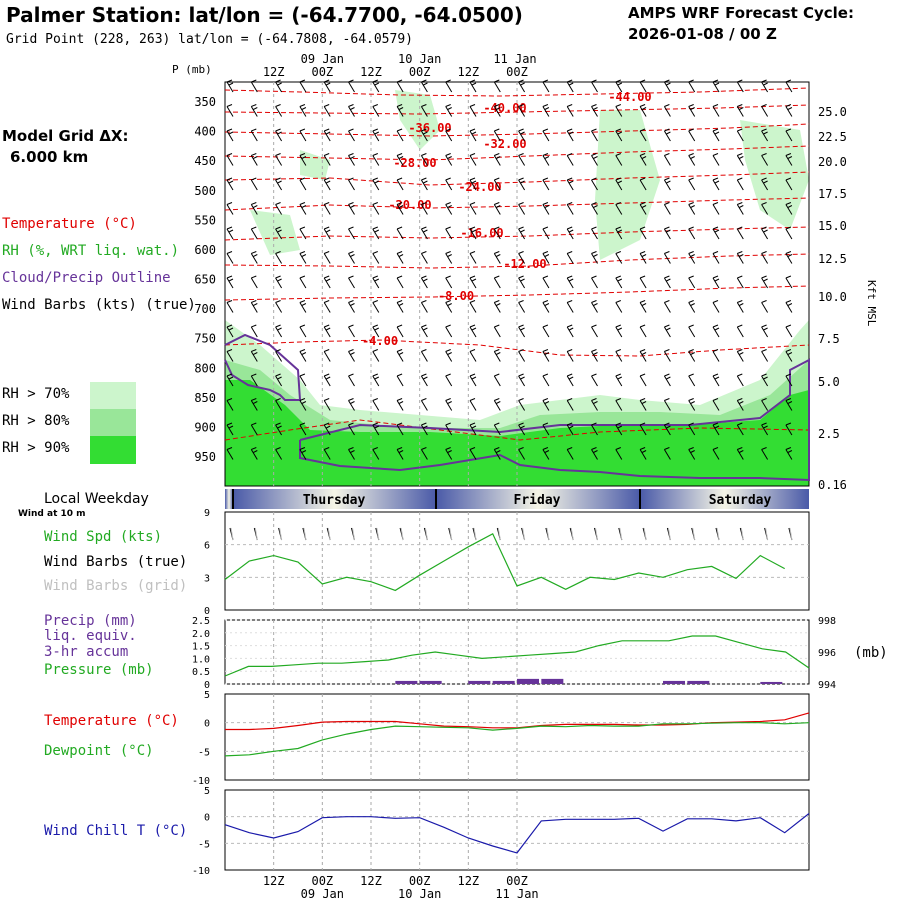  Describe the element at coordinates (456, 296) in the screenshot. I see `temperature-contour-label: -8.00` at that location.